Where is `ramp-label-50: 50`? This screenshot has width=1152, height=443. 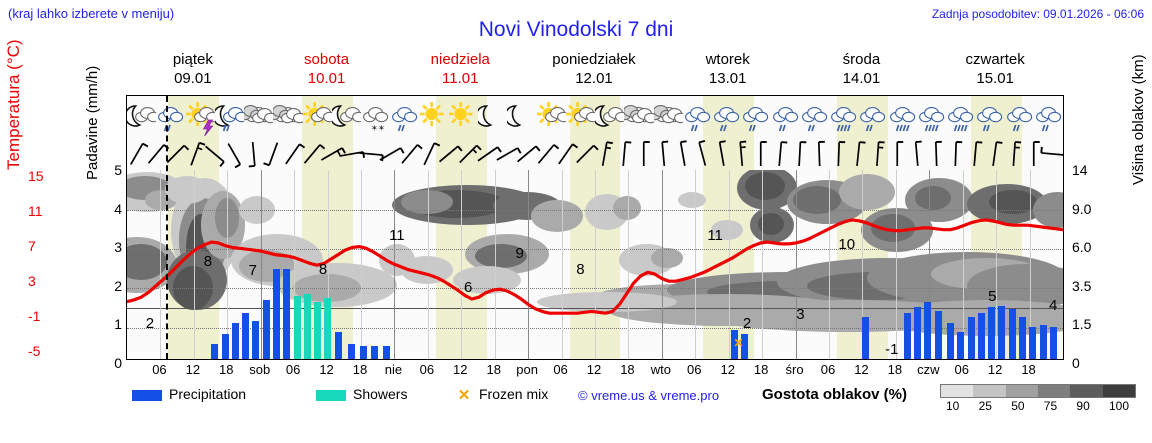 ramp-label-50: 50 is located at coordinates (1018, 406).